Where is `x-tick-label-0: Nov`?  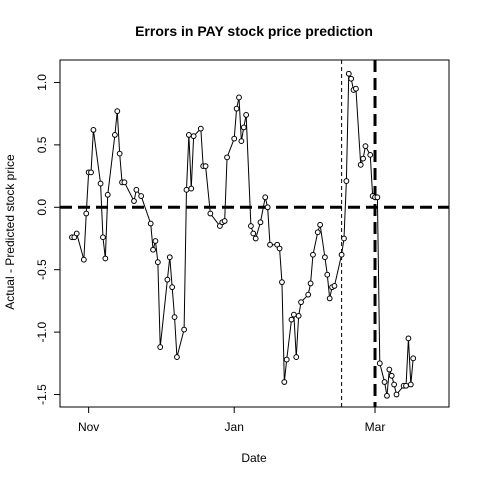 x-tick-label-0: Nov is located at coordinates (88, 427).